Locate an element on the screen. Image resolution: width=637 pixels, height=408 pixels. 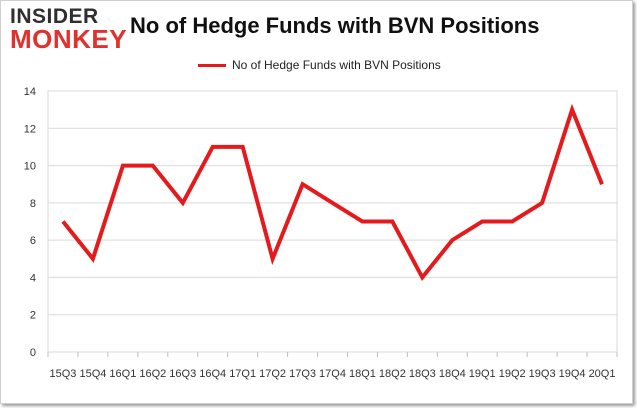
legend-label: No of Hedge Funds with BVN Positions is located at coordinates (336, 65).